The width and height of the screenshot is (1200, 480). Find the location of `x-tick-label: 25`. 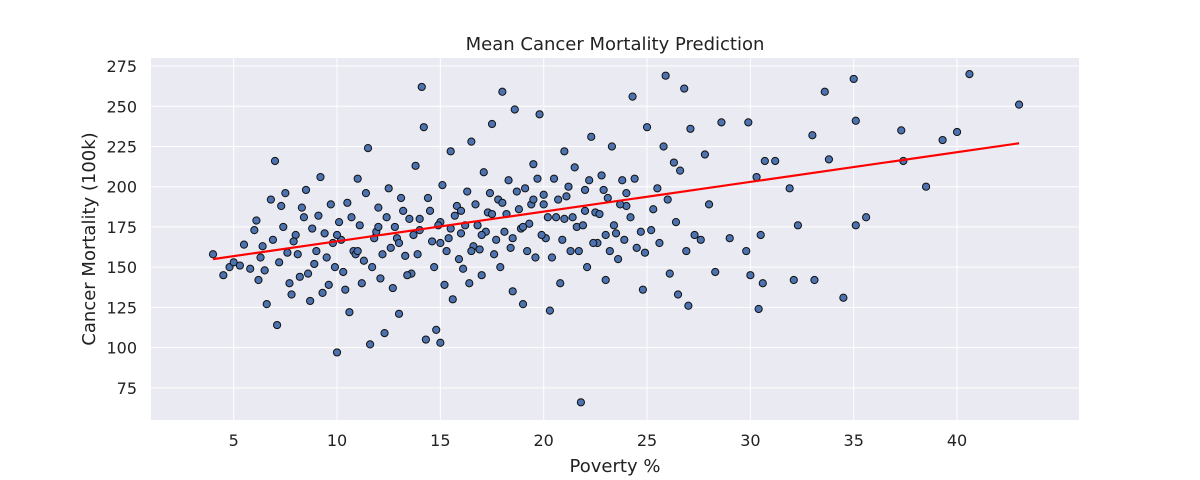

x-tick-label: 25 is located at coordinates (647, 440).